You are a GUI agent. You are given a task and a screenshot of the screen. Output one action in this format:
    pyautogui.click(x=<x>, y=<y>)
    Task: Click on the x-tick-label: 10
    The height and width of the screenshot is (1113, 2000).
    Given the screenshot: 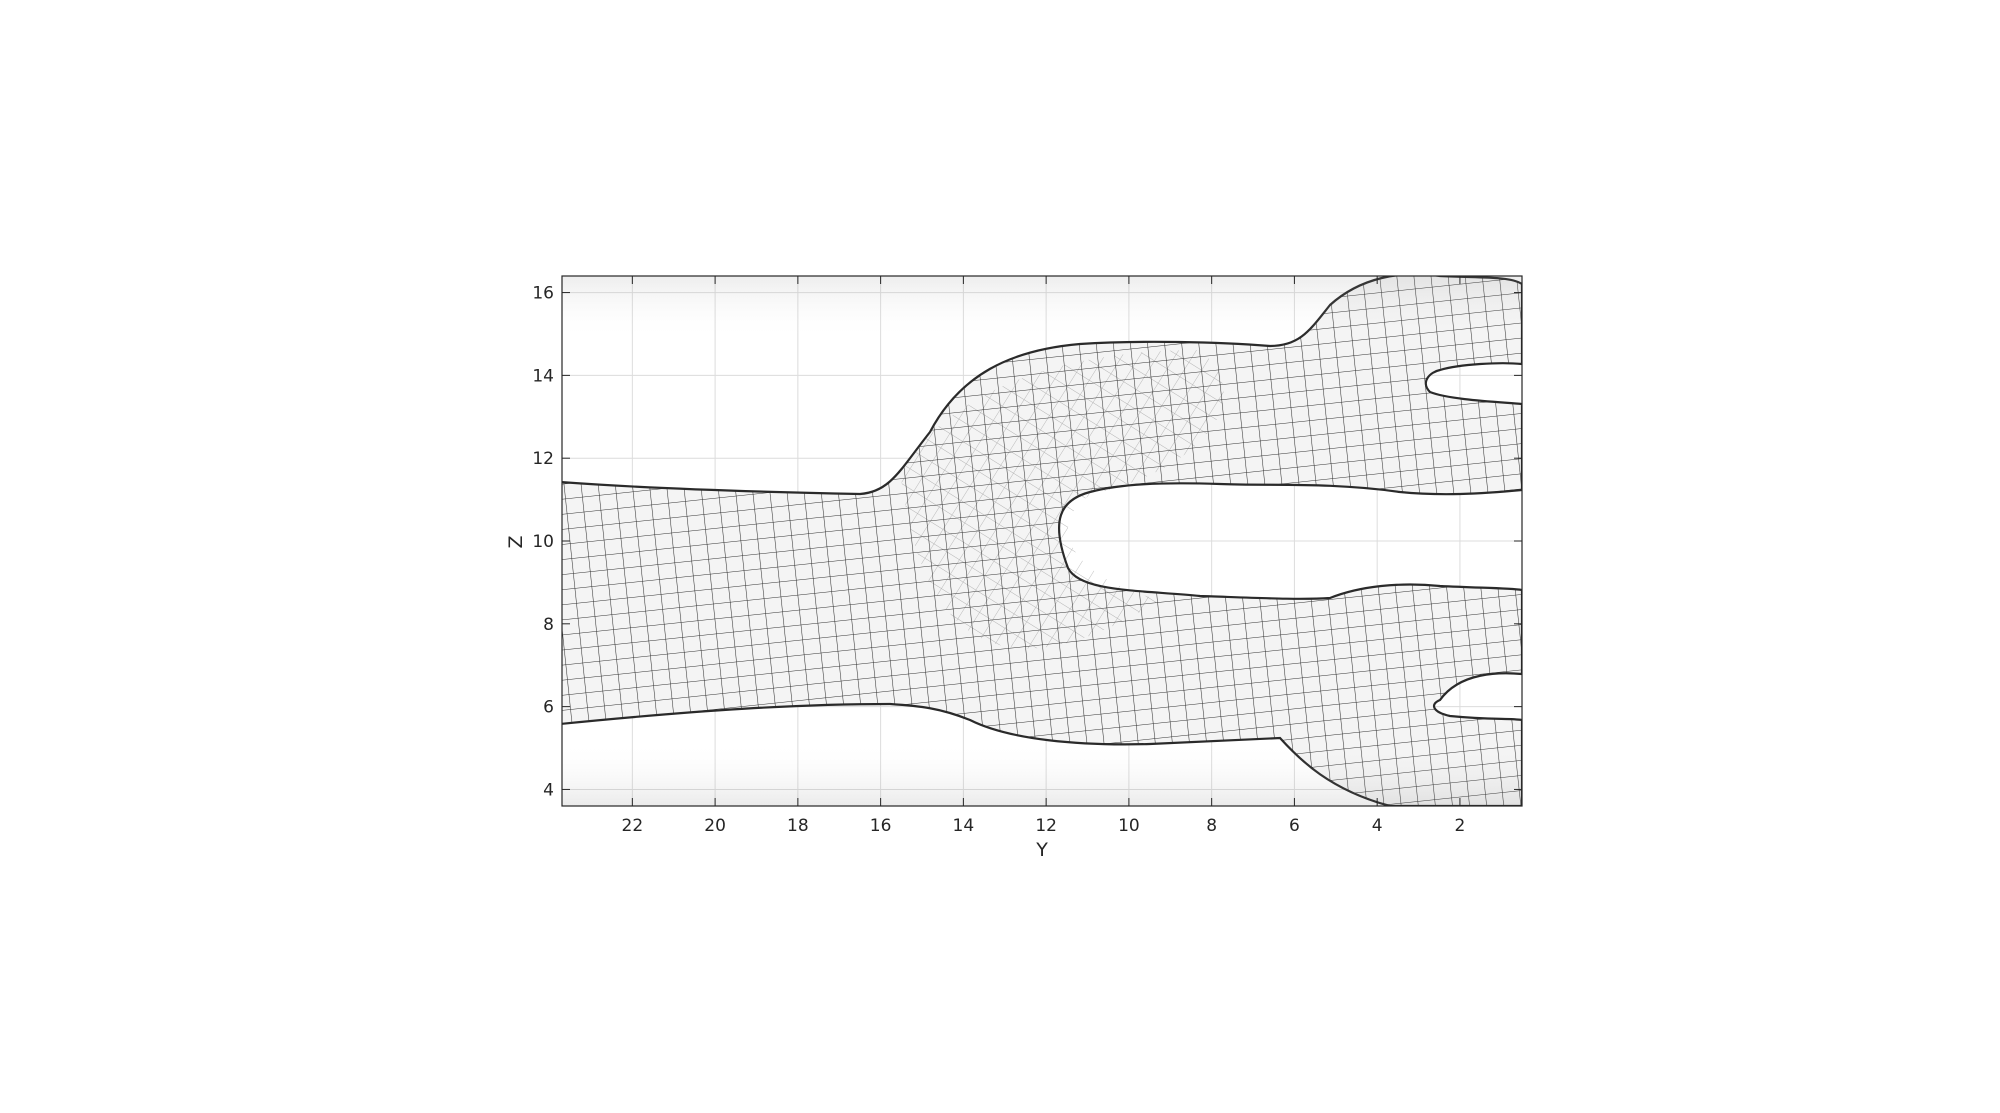 What is the action you would take?
    pyautogui.click(x=1129, y=826)
    